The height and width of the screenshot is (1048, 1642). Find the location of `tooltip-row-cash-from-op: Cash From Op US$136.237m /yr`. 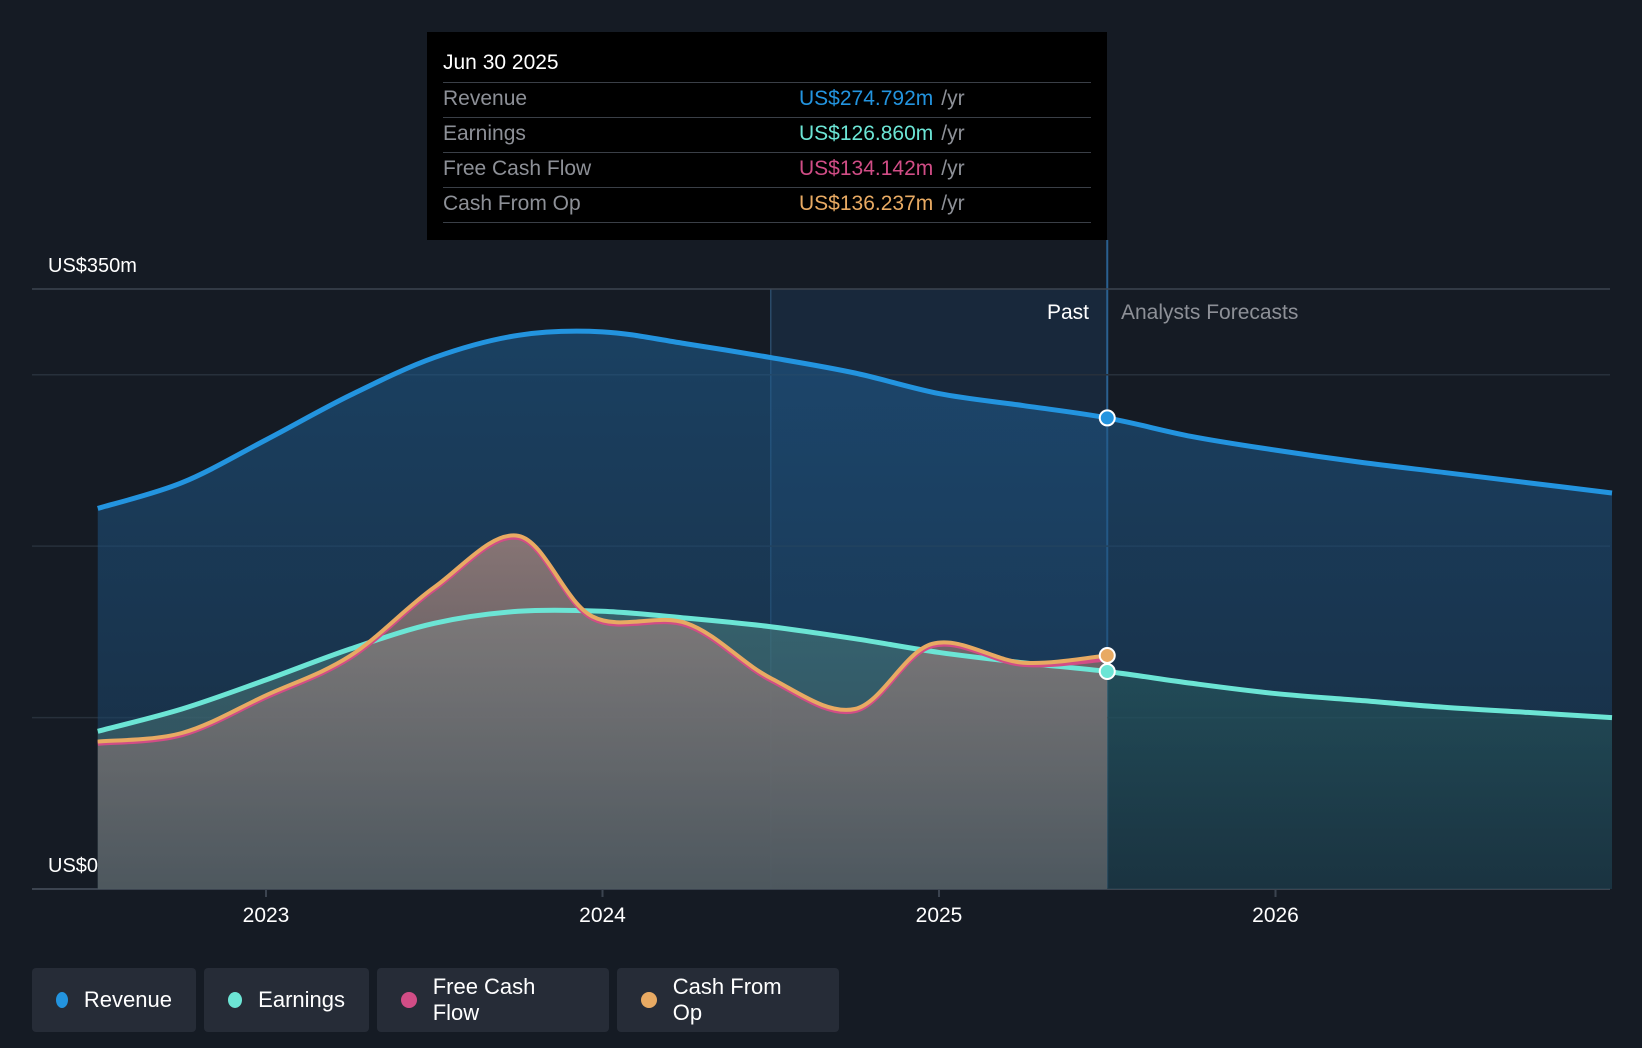

tooltip-row-cash-from-op: Cash From Op US$136.237m /yr is located at coordinates (767, 205).